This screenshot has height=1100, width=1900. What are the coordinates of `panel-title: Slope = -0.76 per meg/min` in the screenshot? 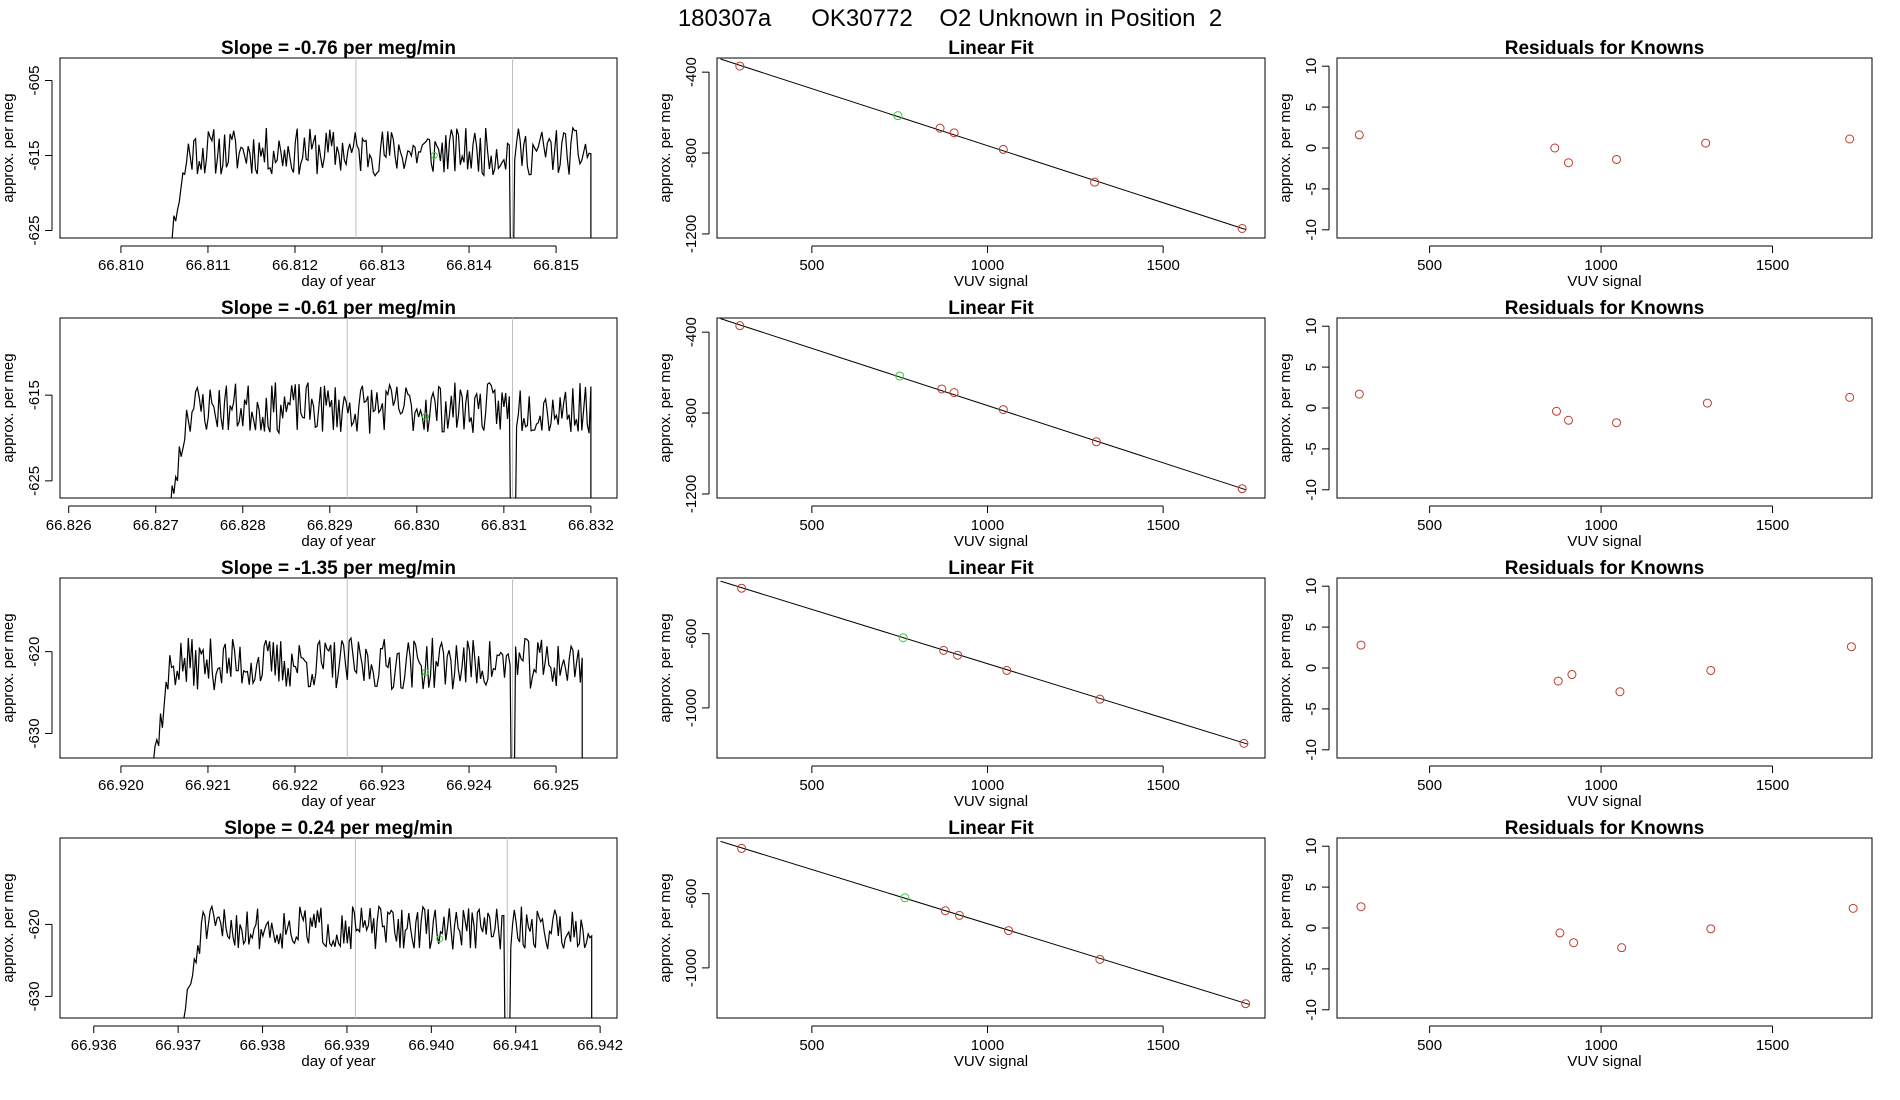 It's located at (338, 48).